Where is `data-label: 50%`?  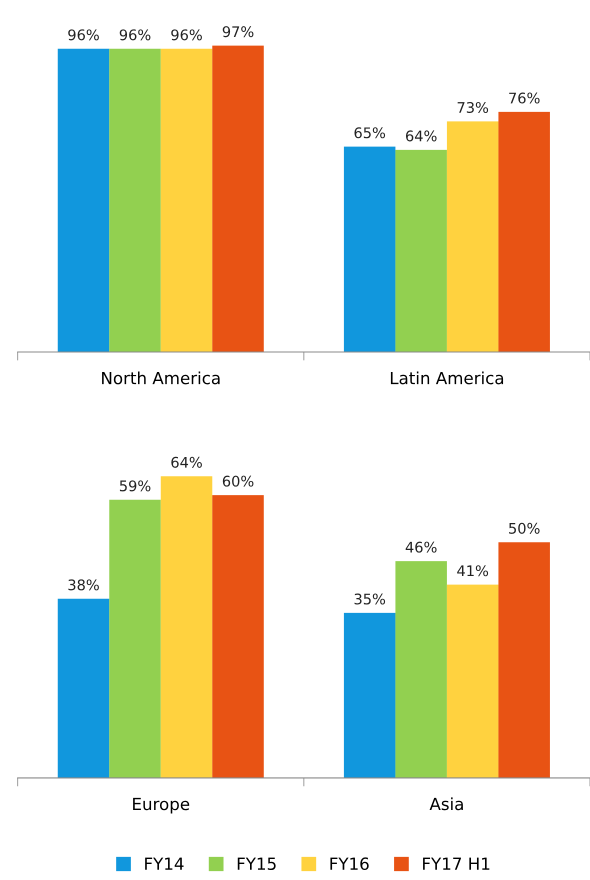
data-label: 50% is located at coordinates (524, 528).